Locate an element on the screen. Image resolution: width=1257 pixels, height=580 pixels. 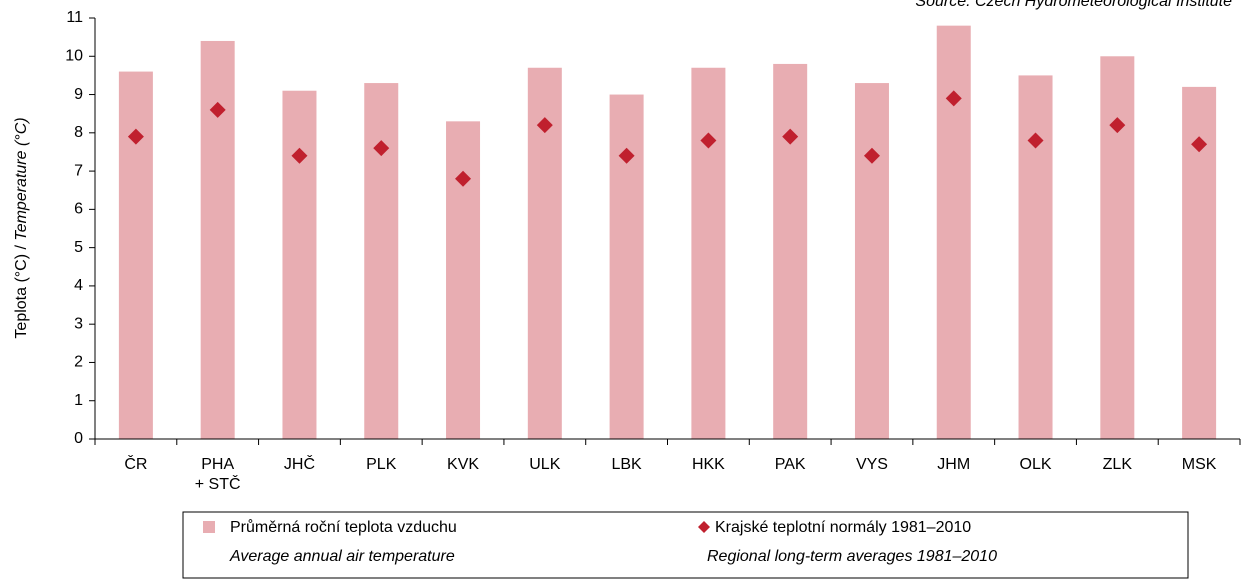
y-tick-label: 6 is located at coordinates (78, 209).